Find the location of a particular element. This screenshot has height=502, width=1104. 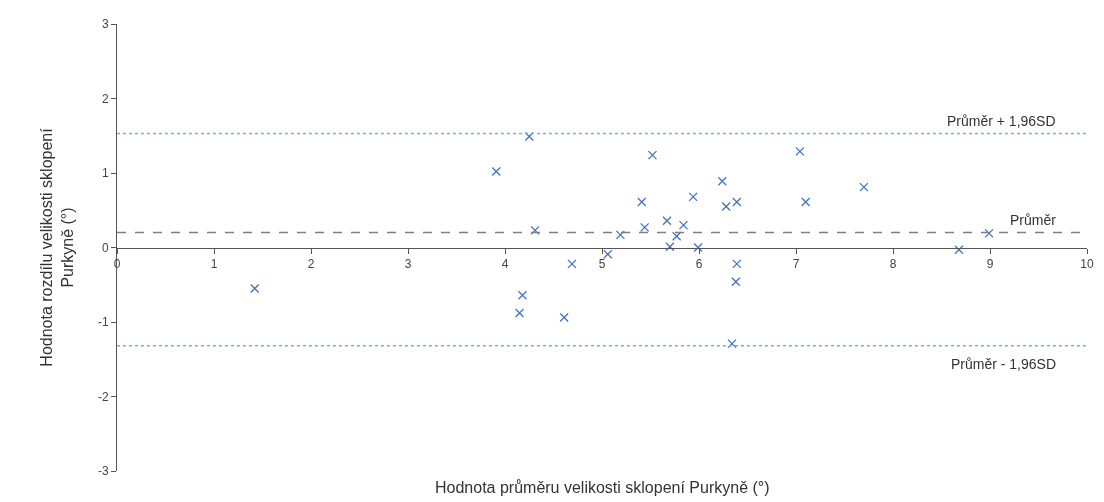

x-tick-label: 3 is located at coordinates (408, 263).